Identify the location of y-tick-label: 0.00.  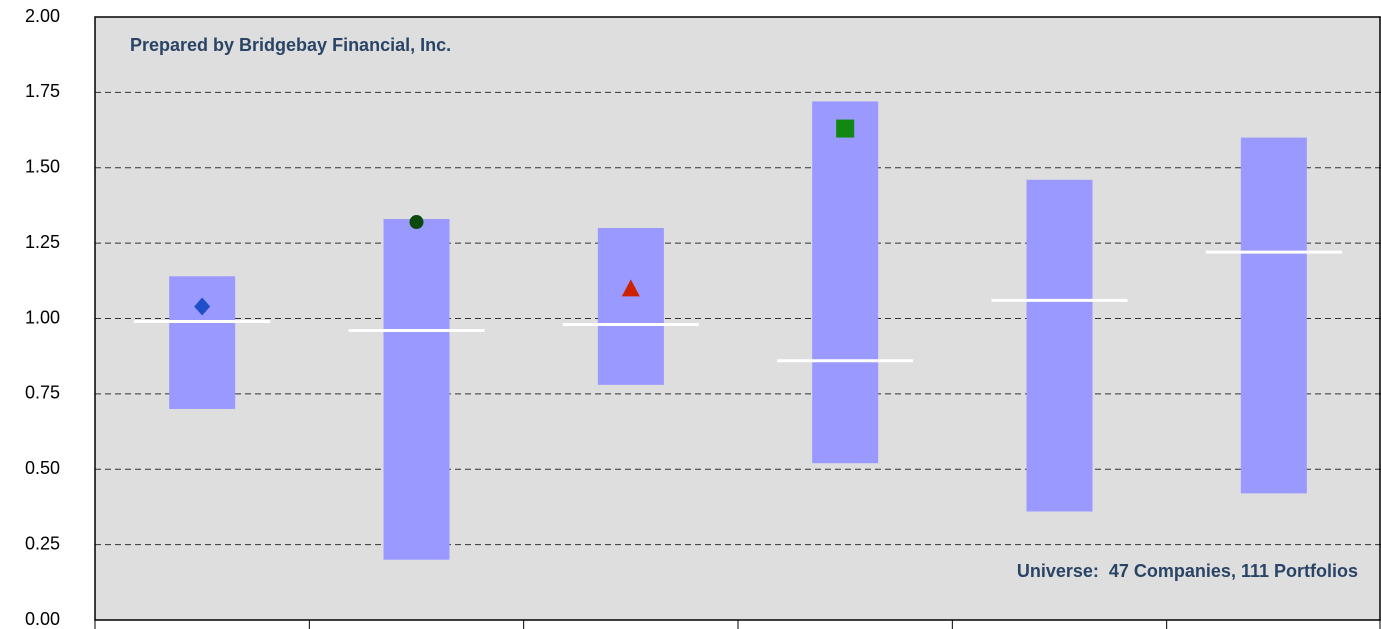
(42, 619).